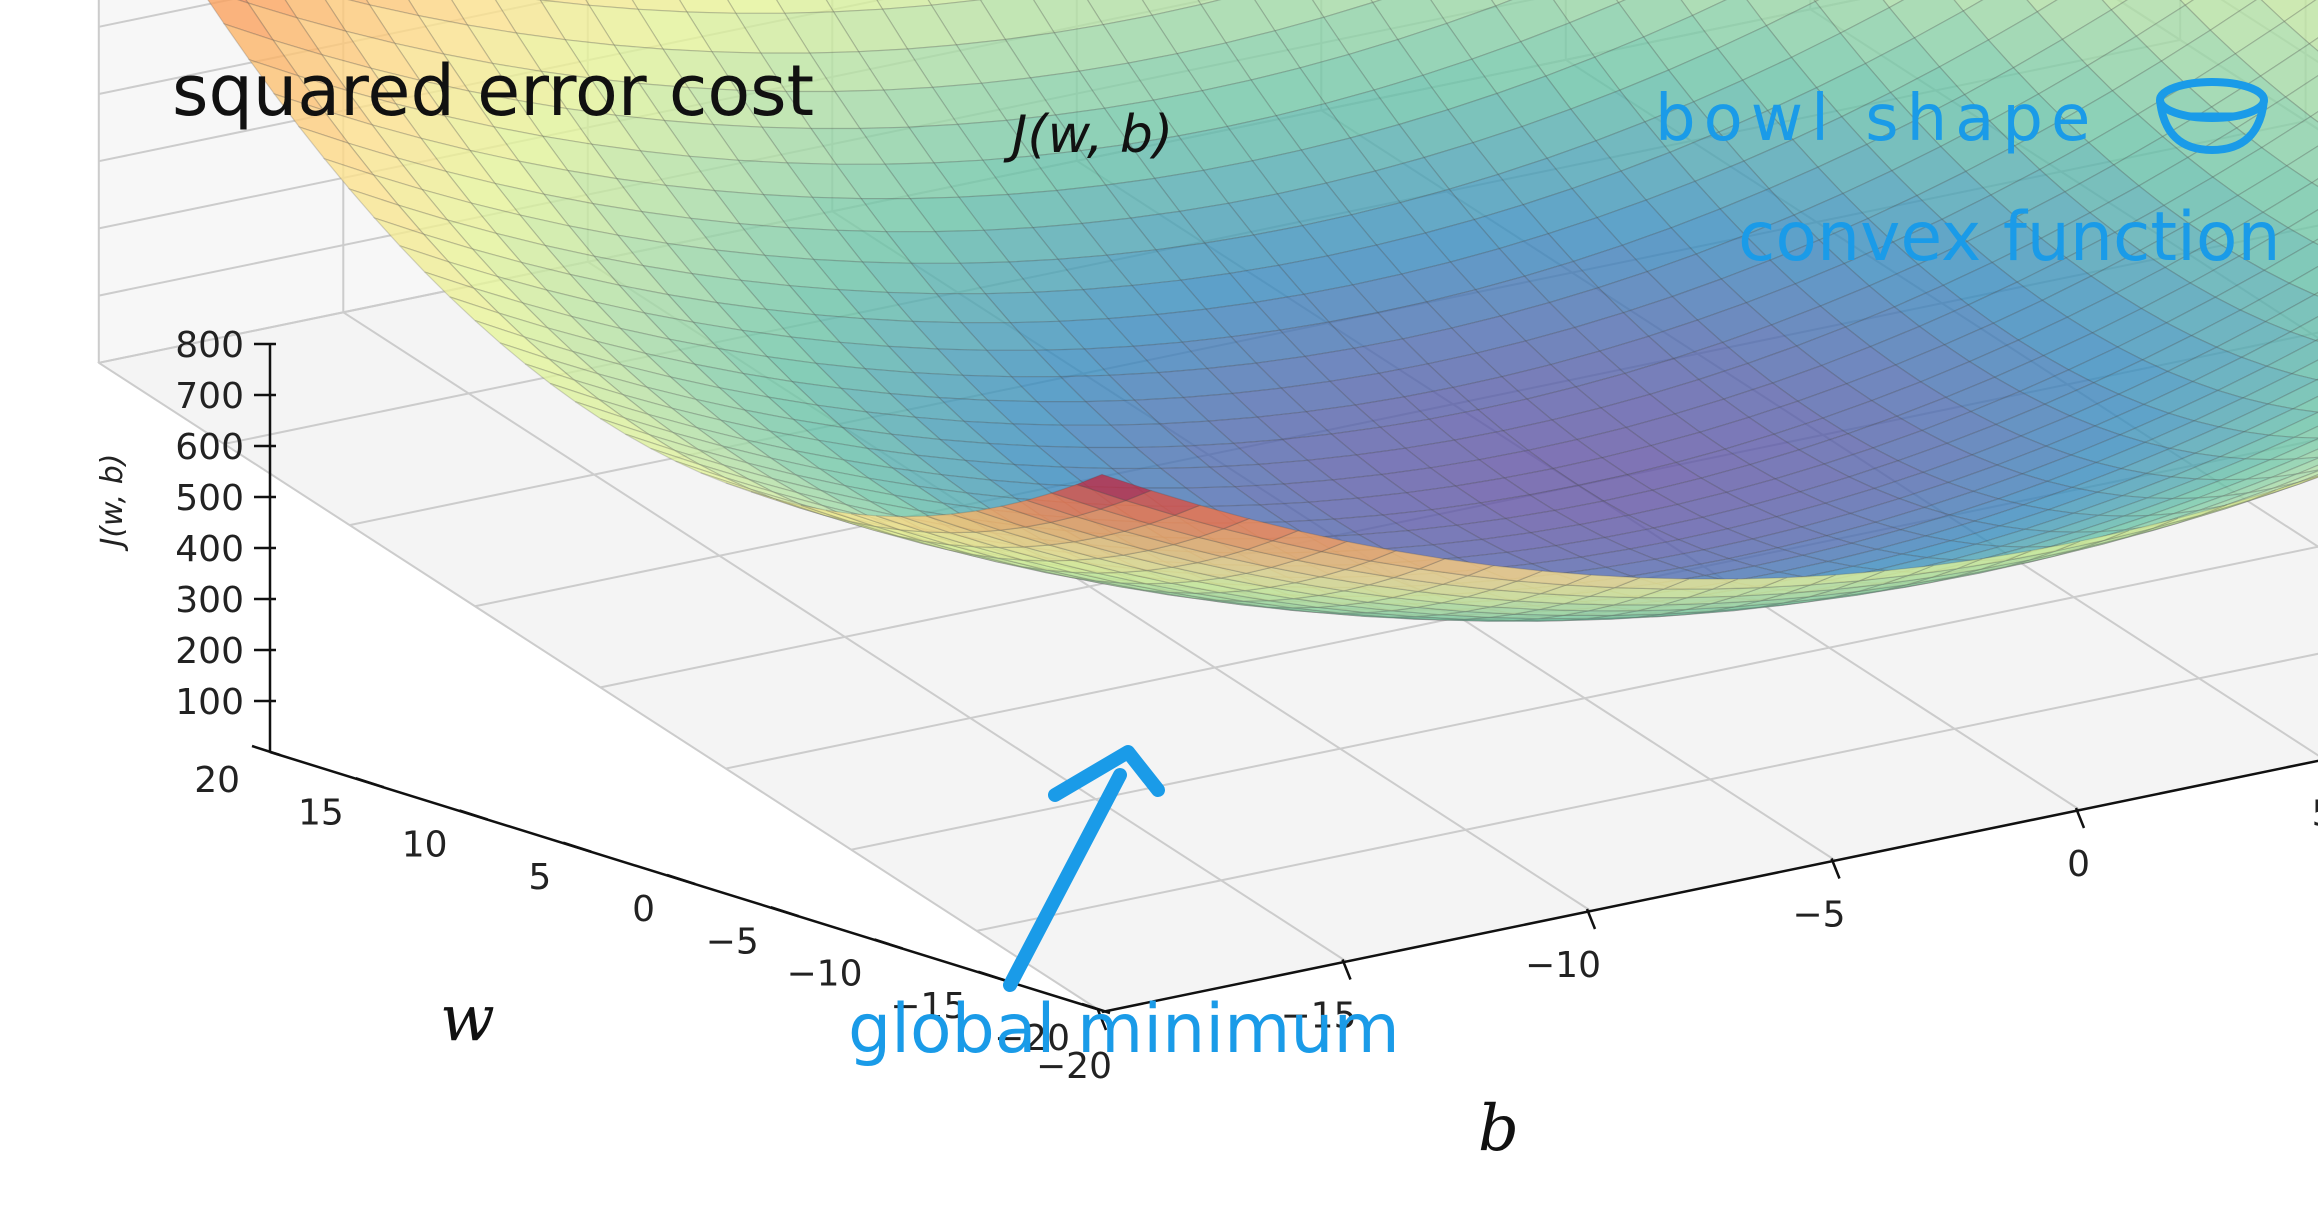 This screenshot has height=1214, width=2318. I want to click on w-tick, so click(1096, 1008).